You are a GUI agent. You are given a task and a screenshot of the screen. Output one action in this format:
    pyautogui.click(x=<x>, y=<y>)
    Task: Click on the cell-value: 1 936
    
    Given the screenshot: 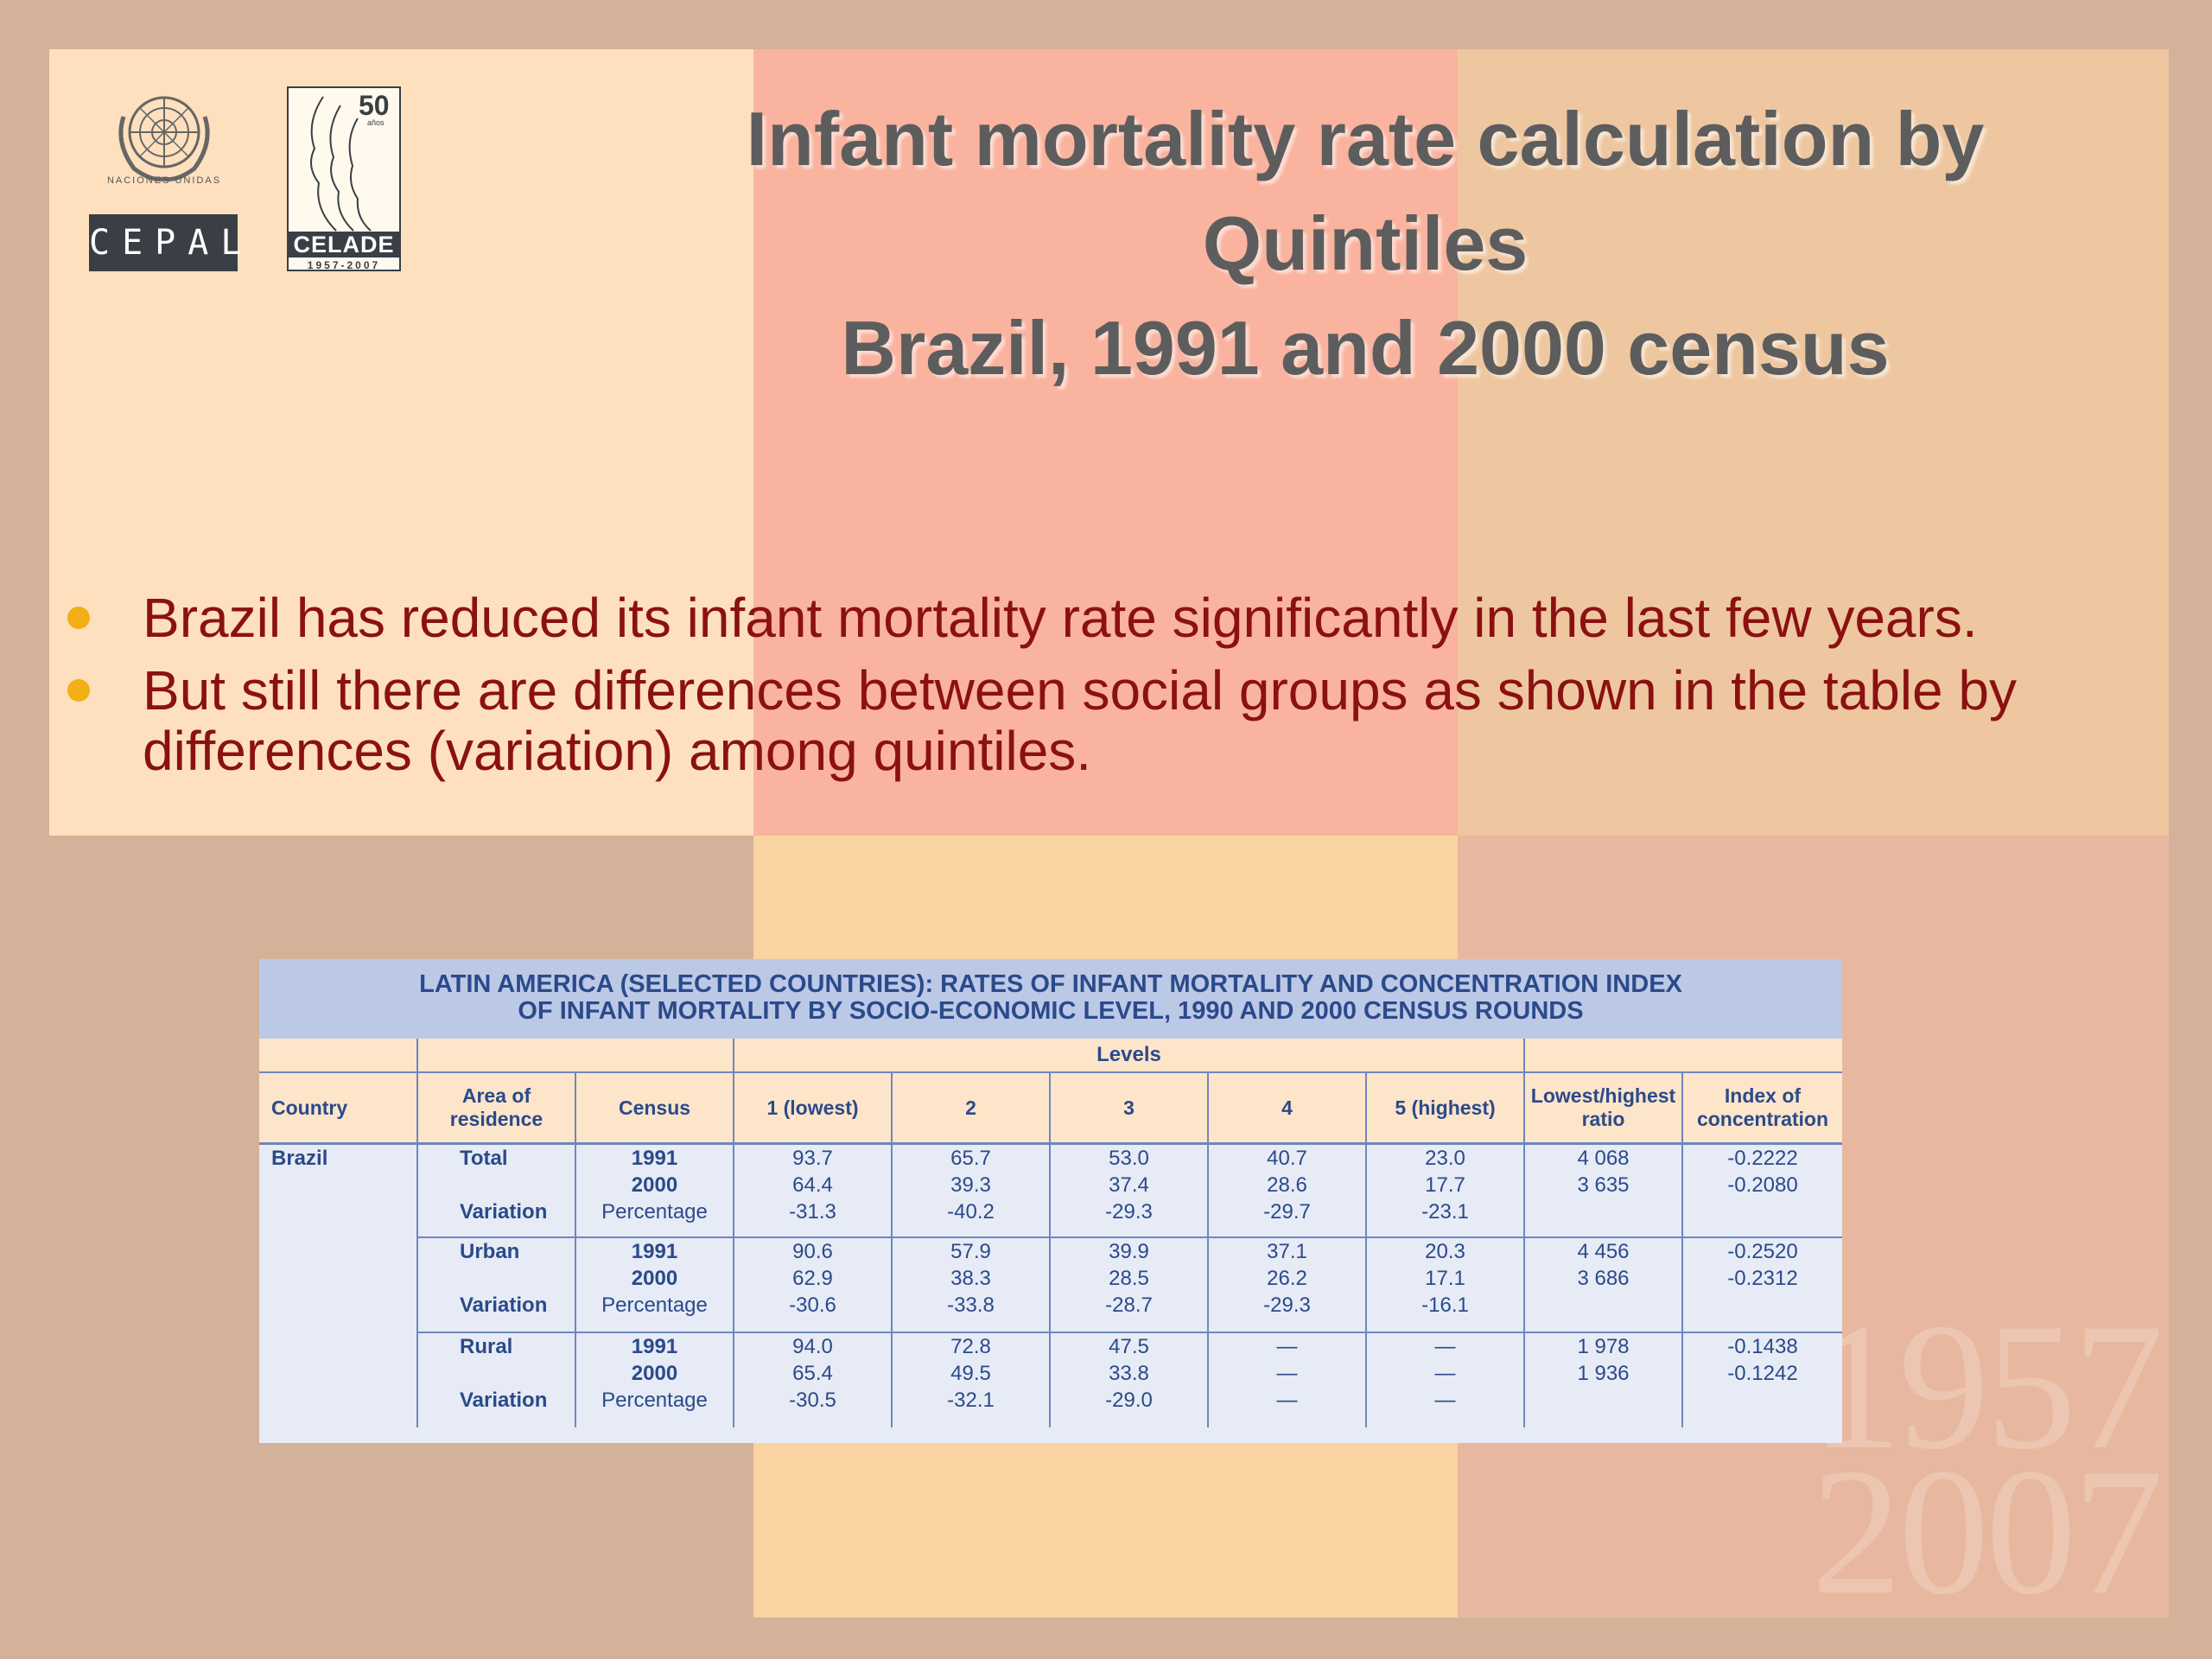 What is the action you would take?
    pyautogui.click(x=1603, y=1373)
    